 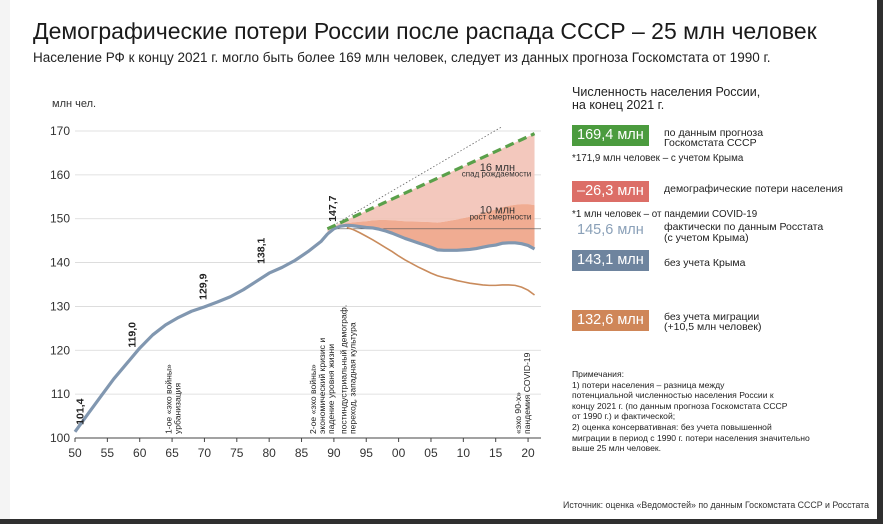 What do you see at coordinates (441, 521) in the screenshot?
I see `bottom-edge-bar` at bounding box center [441, 521].